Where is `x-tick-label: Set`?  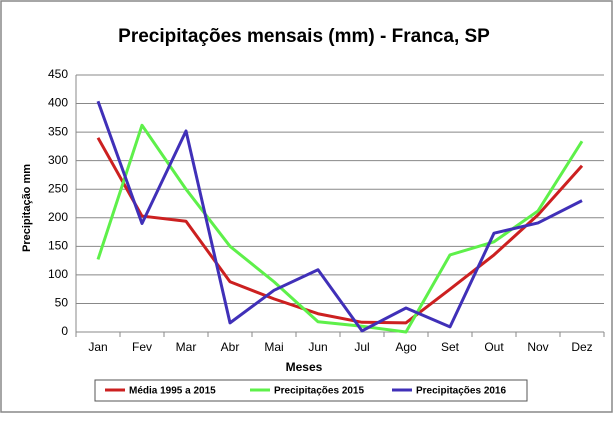 x-tick-label: Set is located at coordinates (450, 347).